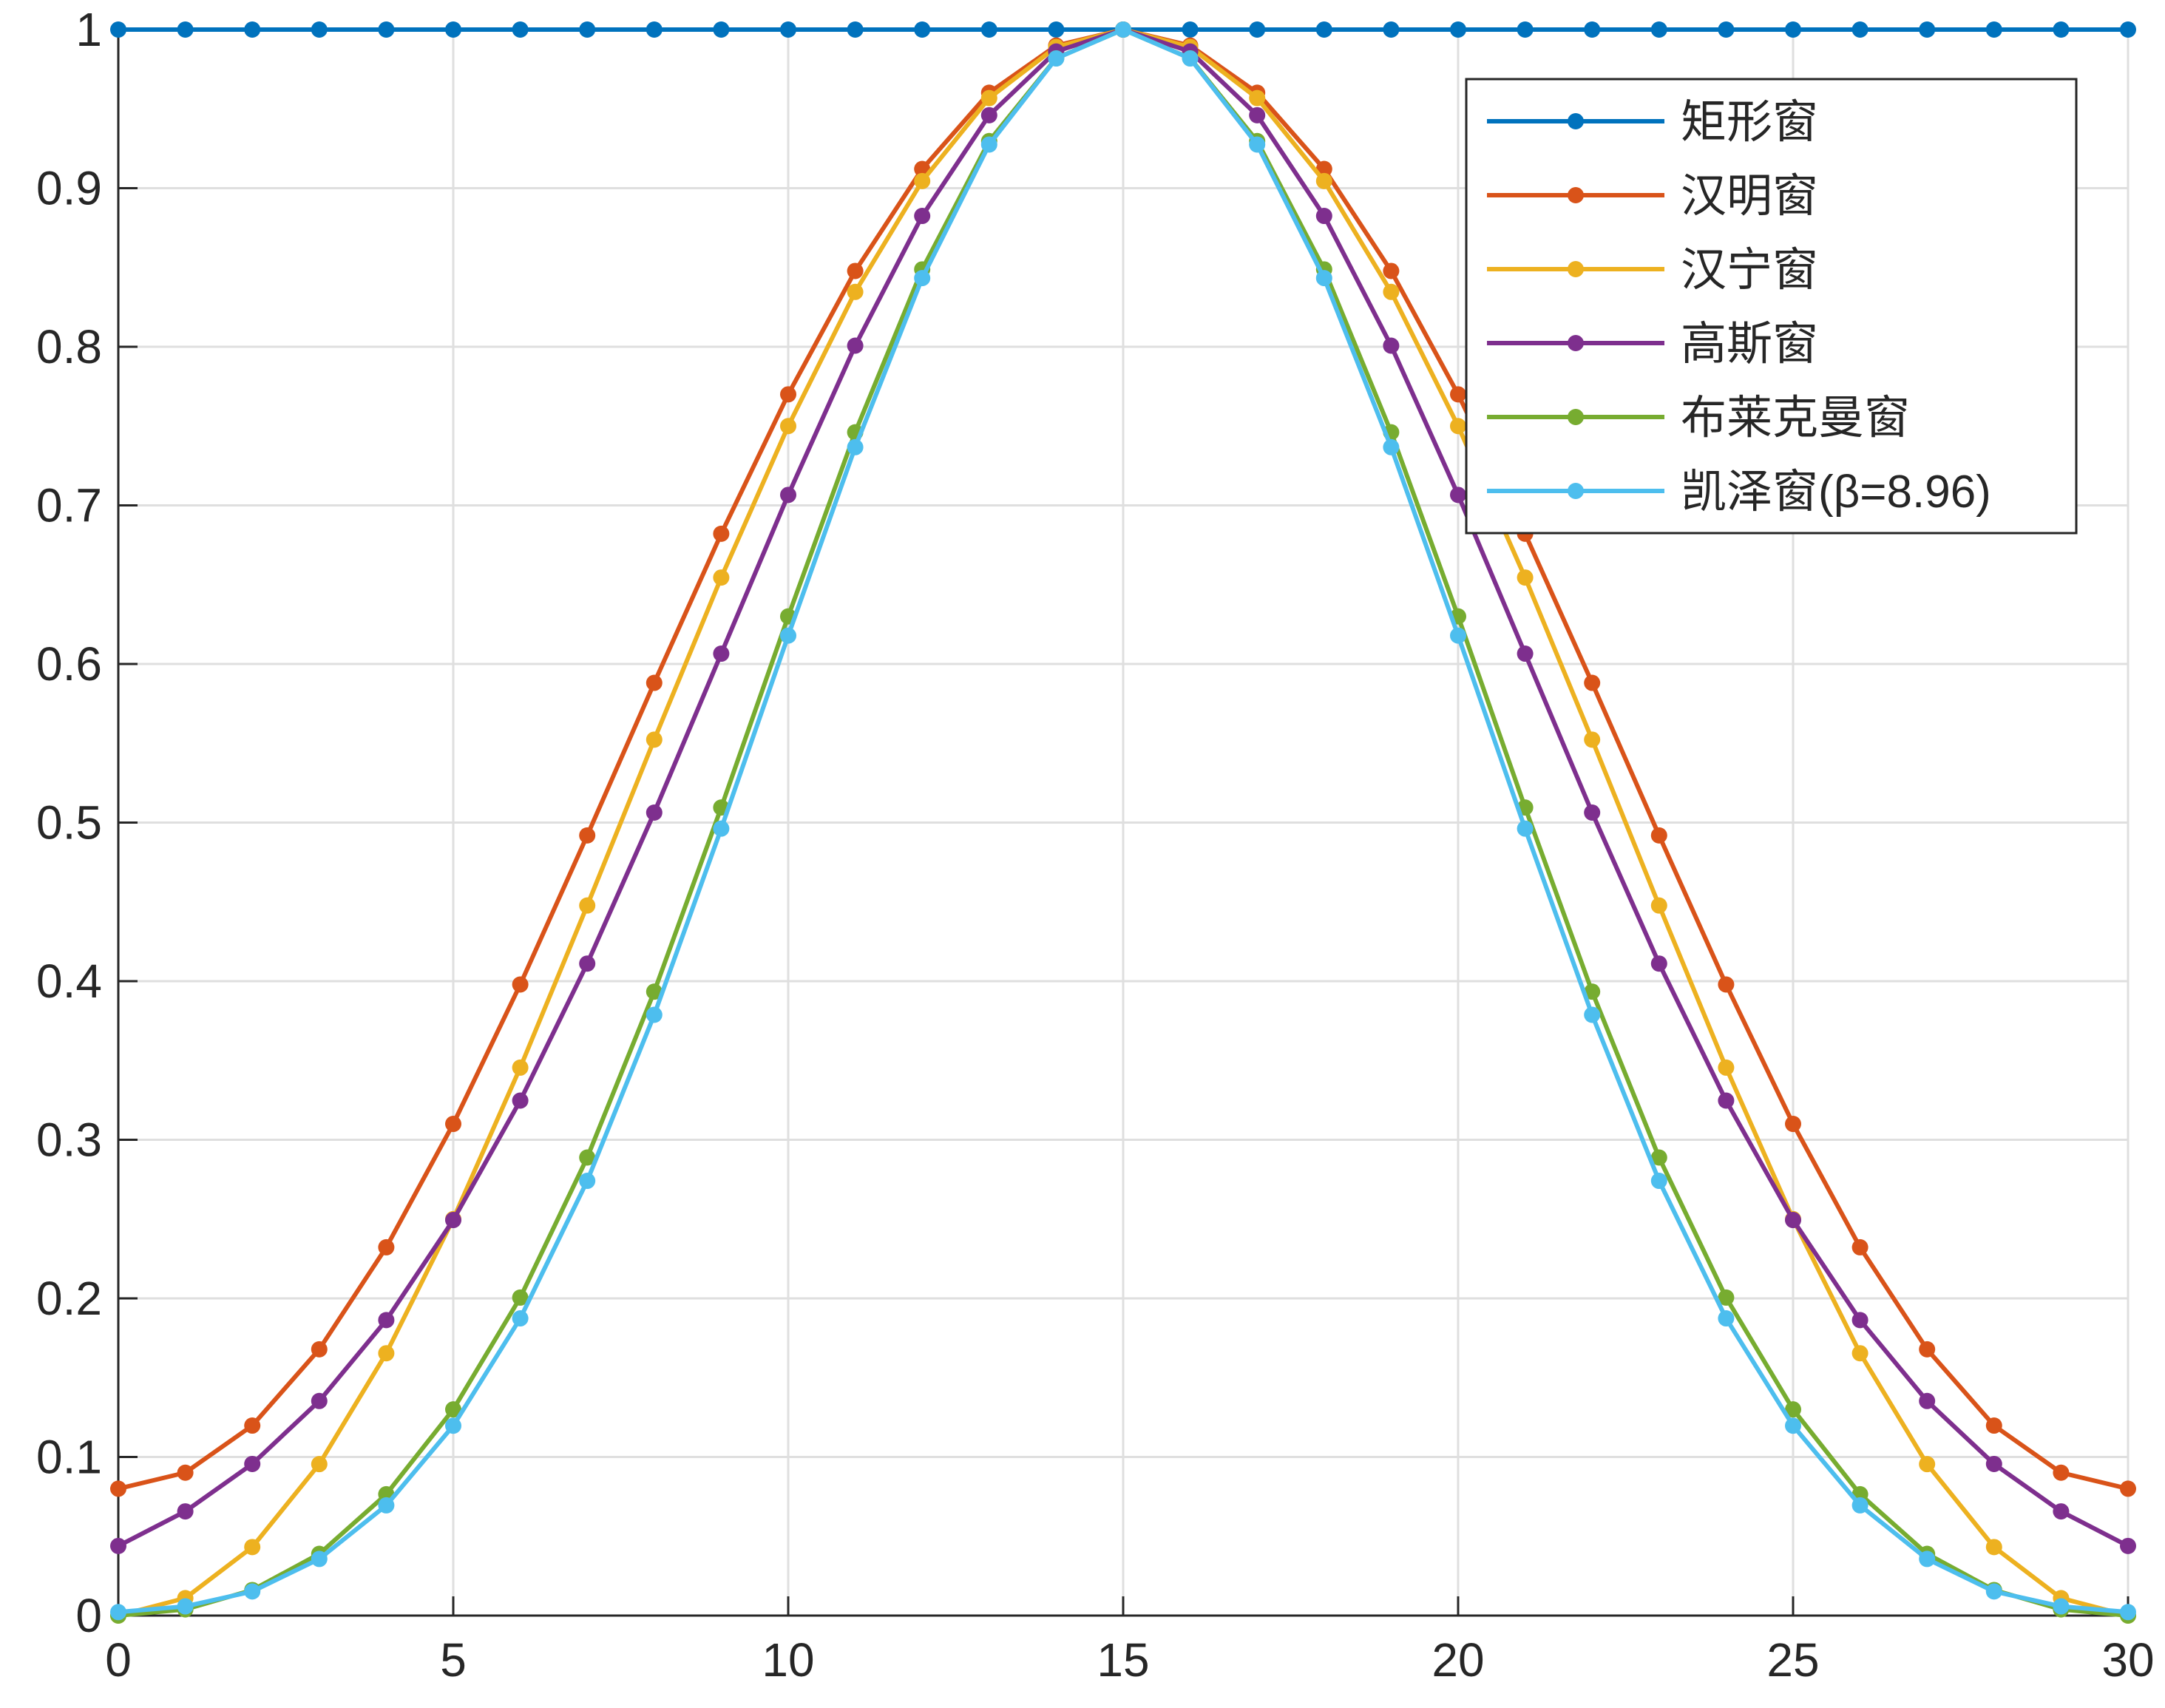 This screenshot has height=1708, width=2165. What do you see at coordinates (1749, 270) in the screenshot?
I see `legend-label: 汉宁窗` at bounding box center [1749, 270].